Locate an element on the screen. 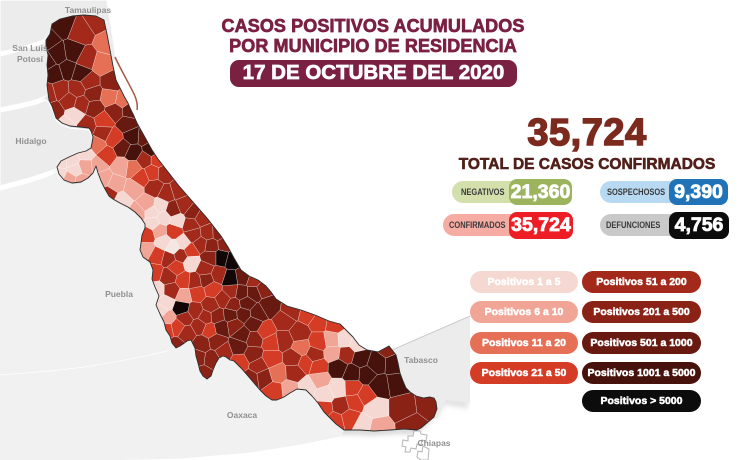 The width and height of the screenshot is (750, 460). svg-text: Puebla is located at coordinates (119, 294).